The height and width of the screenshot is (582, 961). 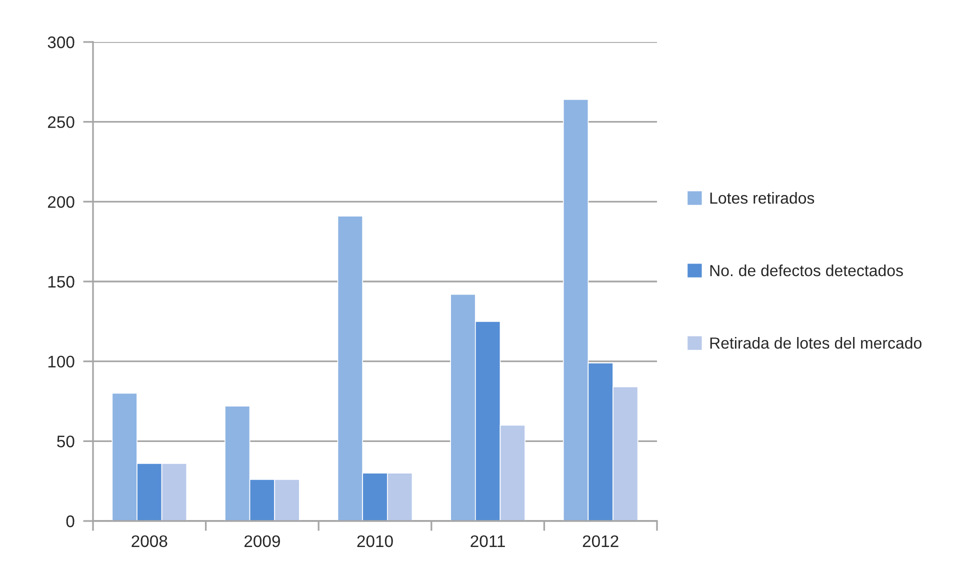 I want to click on y-tick-label: 300, so click(x=61, y=42).